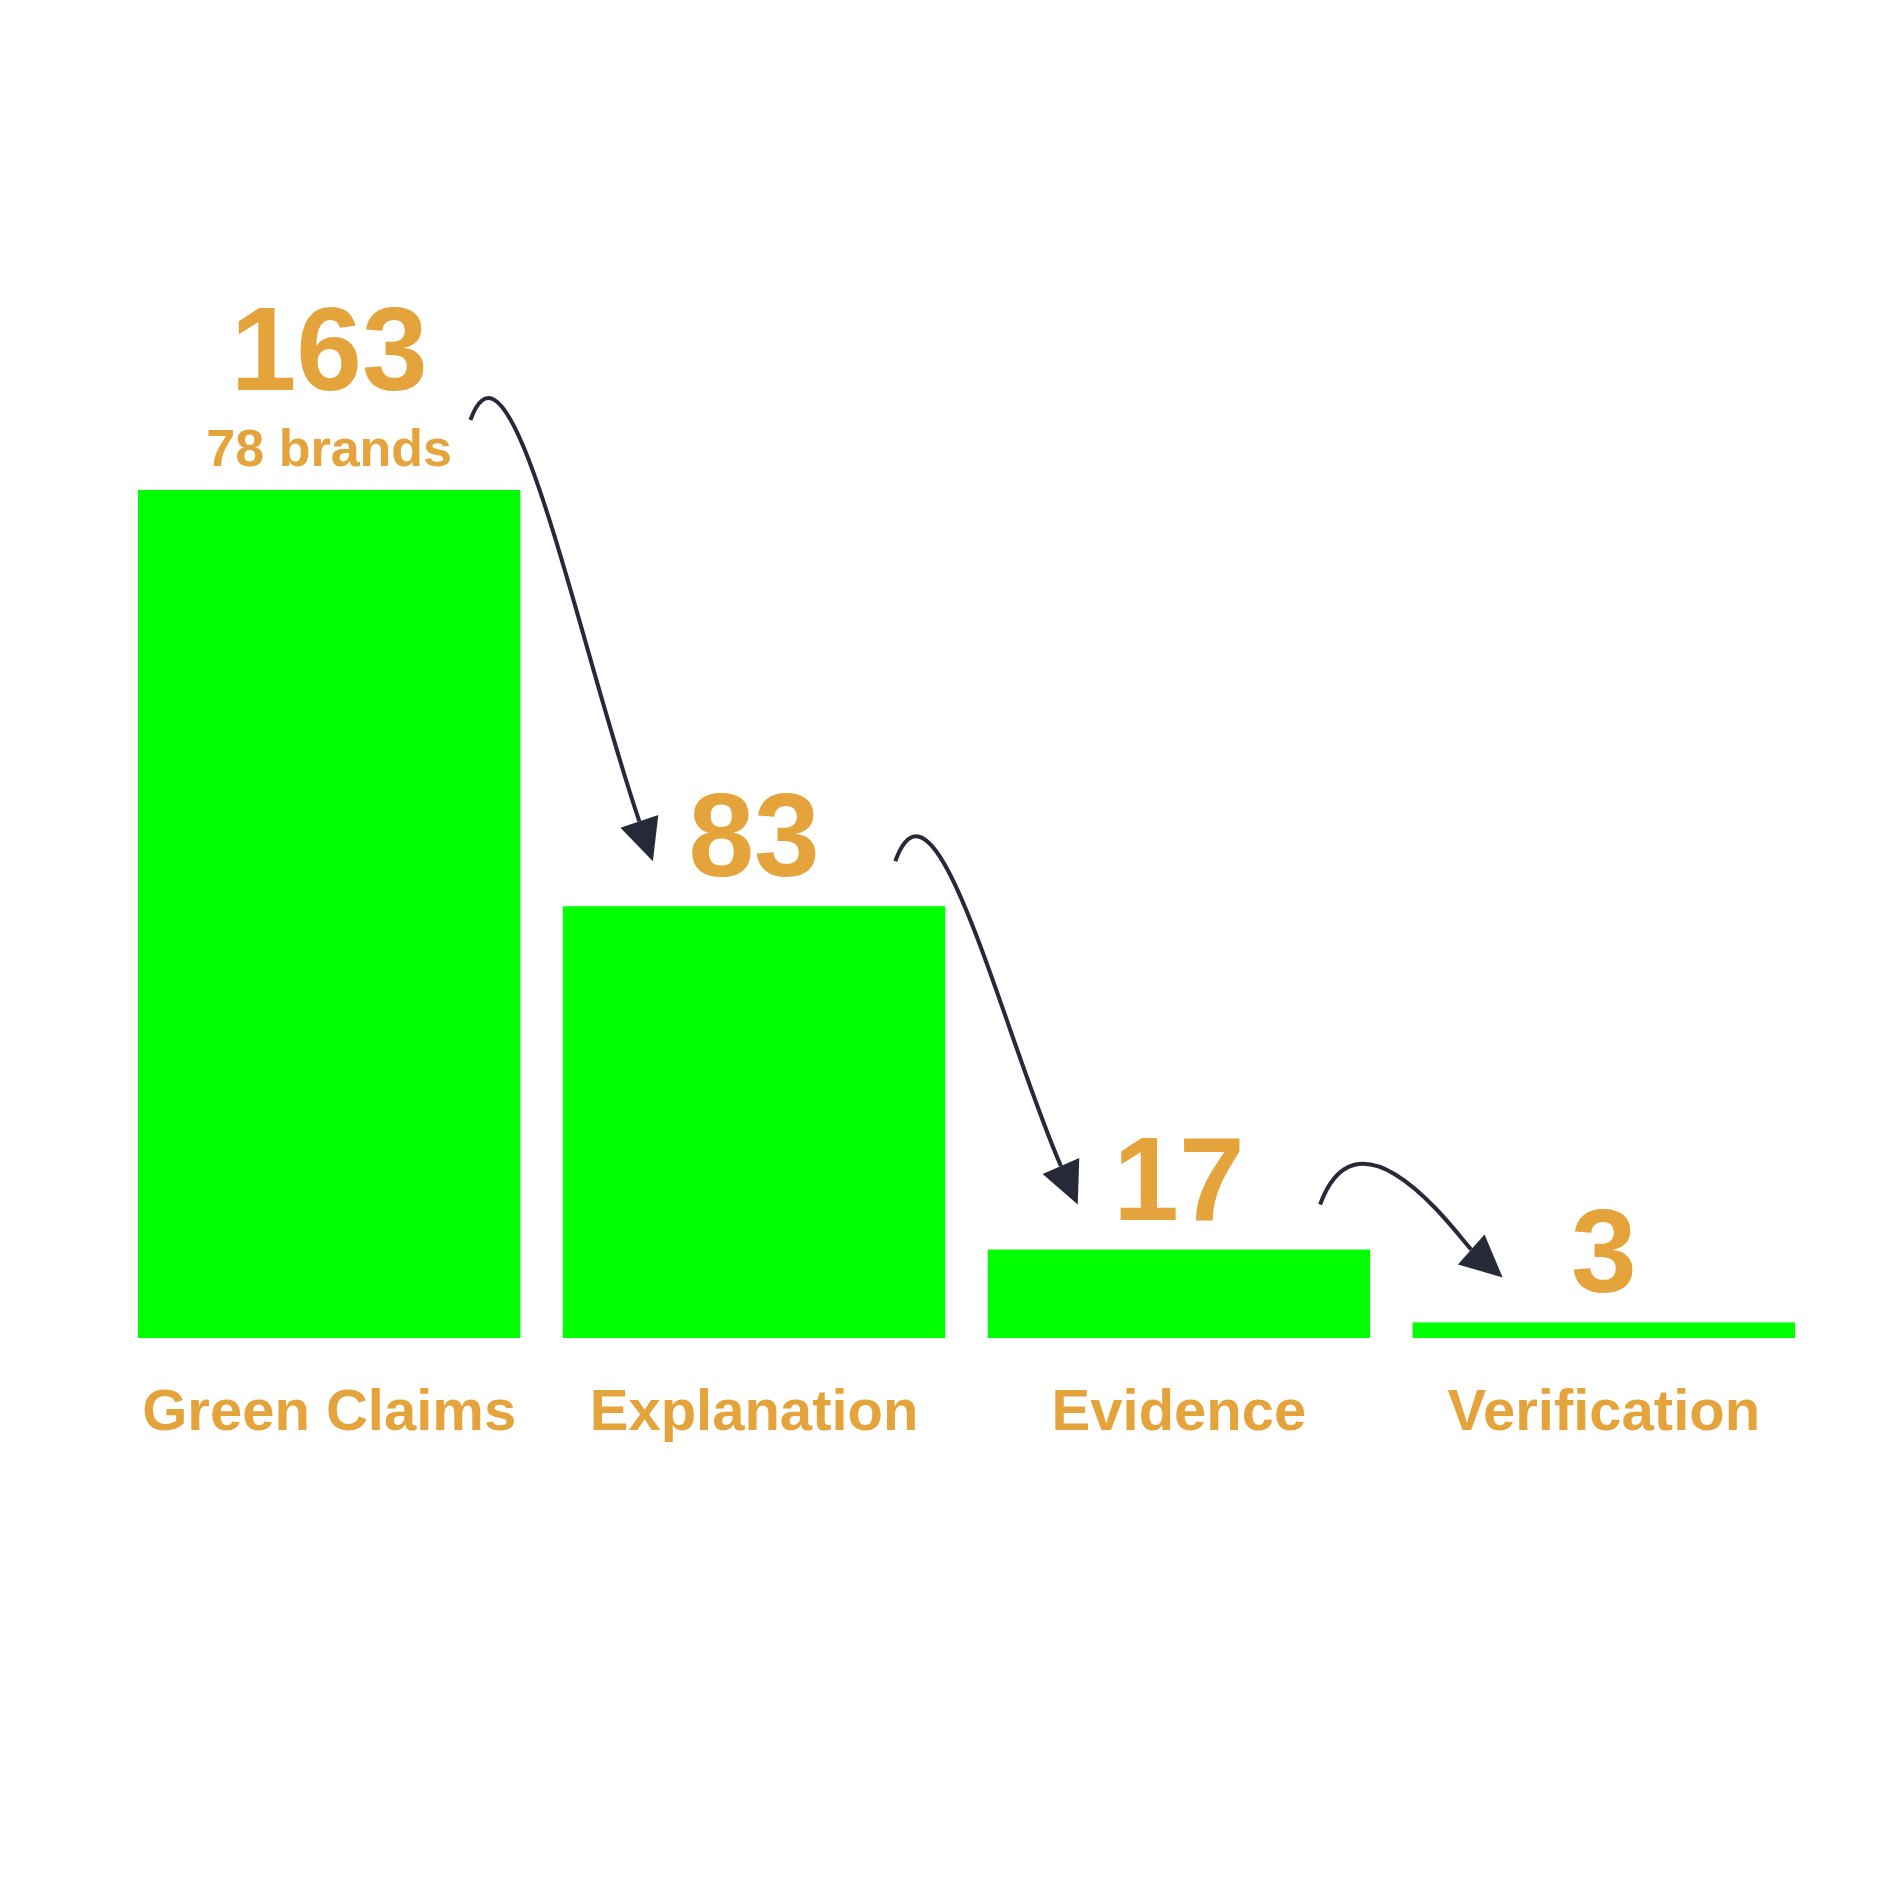 The height and width of the screenshot is (1900, 1900). What do you see at coordinates (1603, 1251) in the screenshot?
I see `data-label: 3` at bounding box center [1603, 1251].